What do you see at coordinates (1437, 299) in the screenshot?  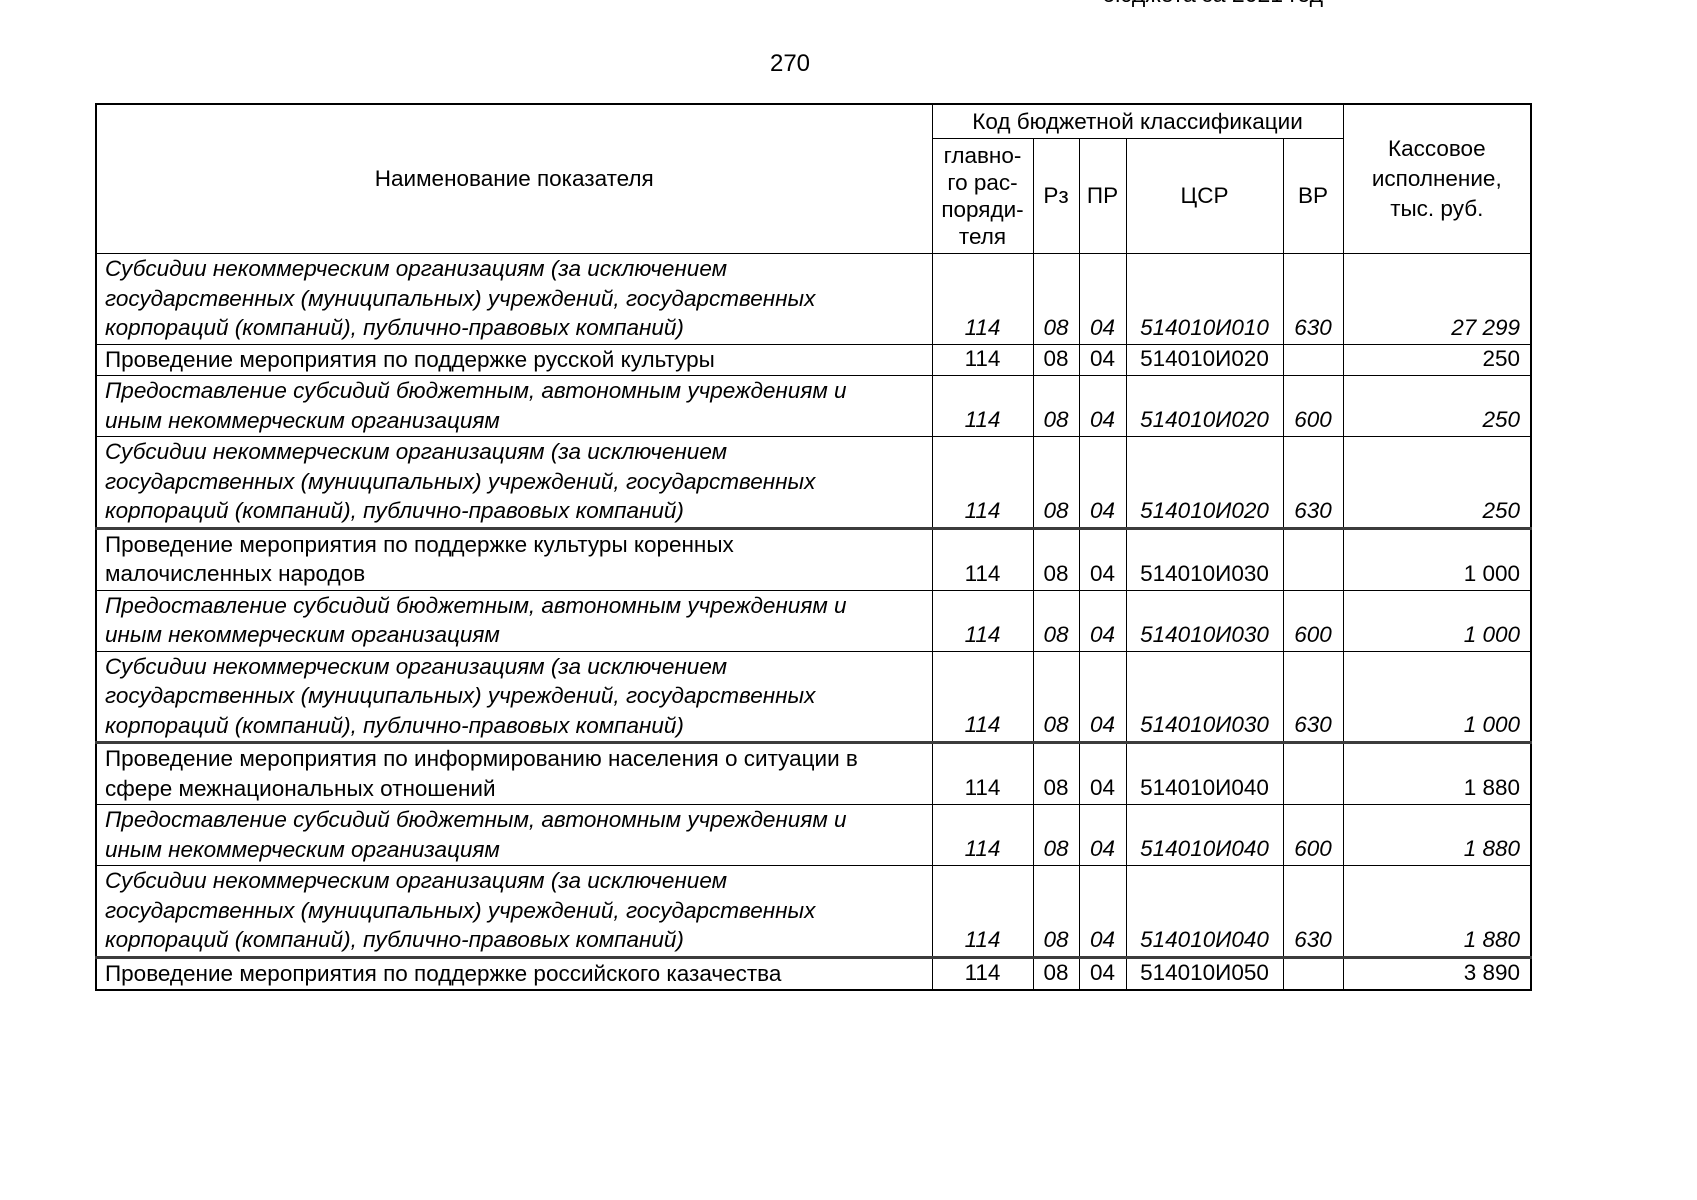 I see `cash-execution-cell: 27 299` at bounding box center [1437, 299].